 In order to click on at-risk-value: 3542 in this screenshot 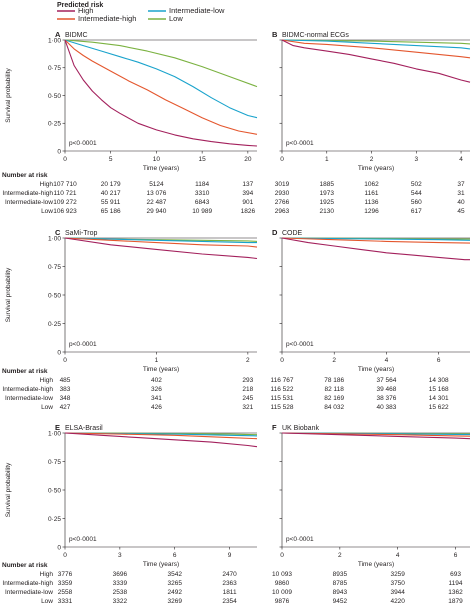, I will do `click(174, 574)`.